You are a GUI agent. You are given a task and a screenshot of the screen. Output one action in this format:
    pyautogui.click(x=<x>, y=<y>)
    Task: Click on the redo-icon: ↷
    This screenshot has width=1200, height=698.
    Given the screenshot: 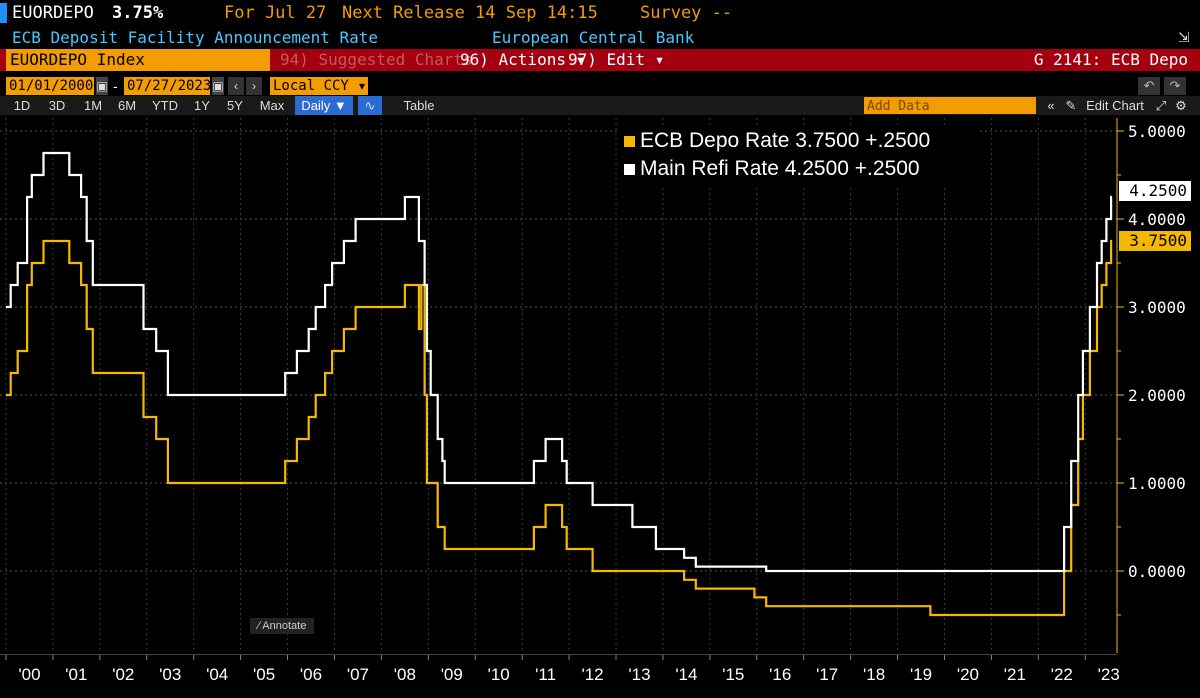 What is the action you would take?
    pyautogui.click(x=1175, y=86)
    